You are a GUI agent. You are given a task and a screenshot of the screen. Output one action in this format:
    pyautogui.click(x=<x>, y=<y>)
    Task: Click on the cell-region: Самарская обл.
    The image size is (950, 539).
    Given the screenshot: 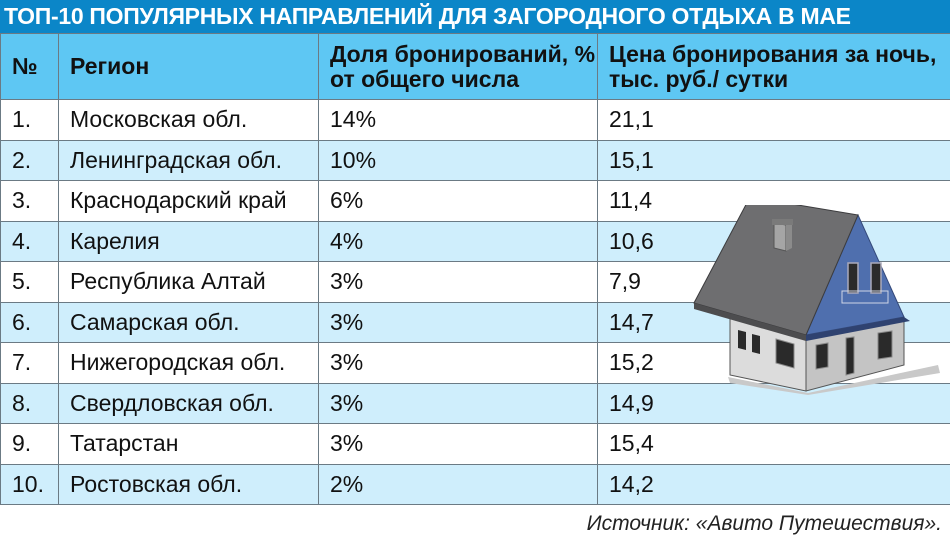 What is the action you would take?
    pyautogui.click(x=188, y=322)
    